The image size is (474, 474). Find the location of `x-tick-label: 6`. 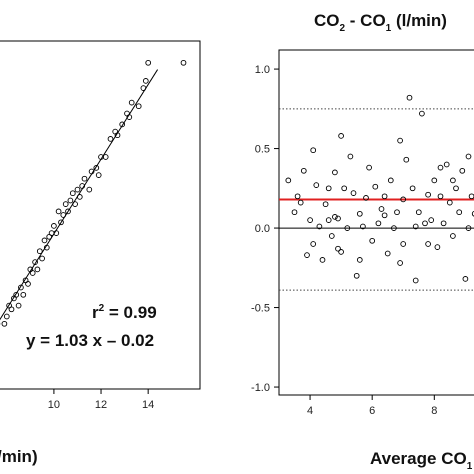

x-tick-label: 6 is located at coordinates (372, 411).